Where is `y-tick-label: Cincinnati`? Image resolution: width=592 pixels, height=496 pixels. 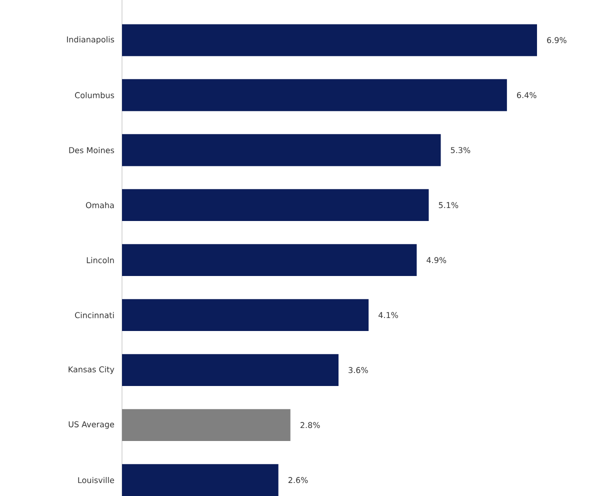
y-tick-label: Cincinnati is located at coordinates (94, 315).